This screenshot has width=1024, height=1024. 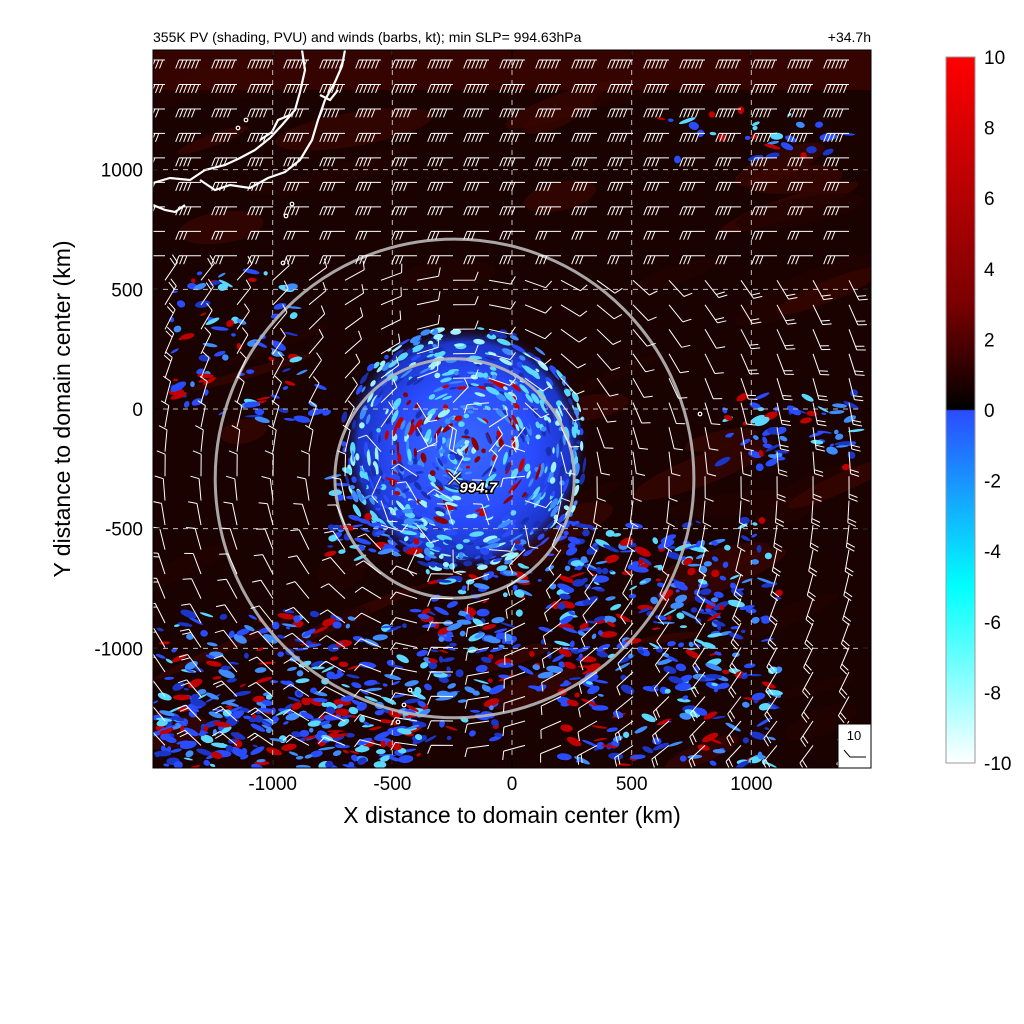 What do you see at coordinates (62, 408) in the screenshot?
I see `y-axis-label: Y distance to domain center (km)` at bounding box center [62, 408].